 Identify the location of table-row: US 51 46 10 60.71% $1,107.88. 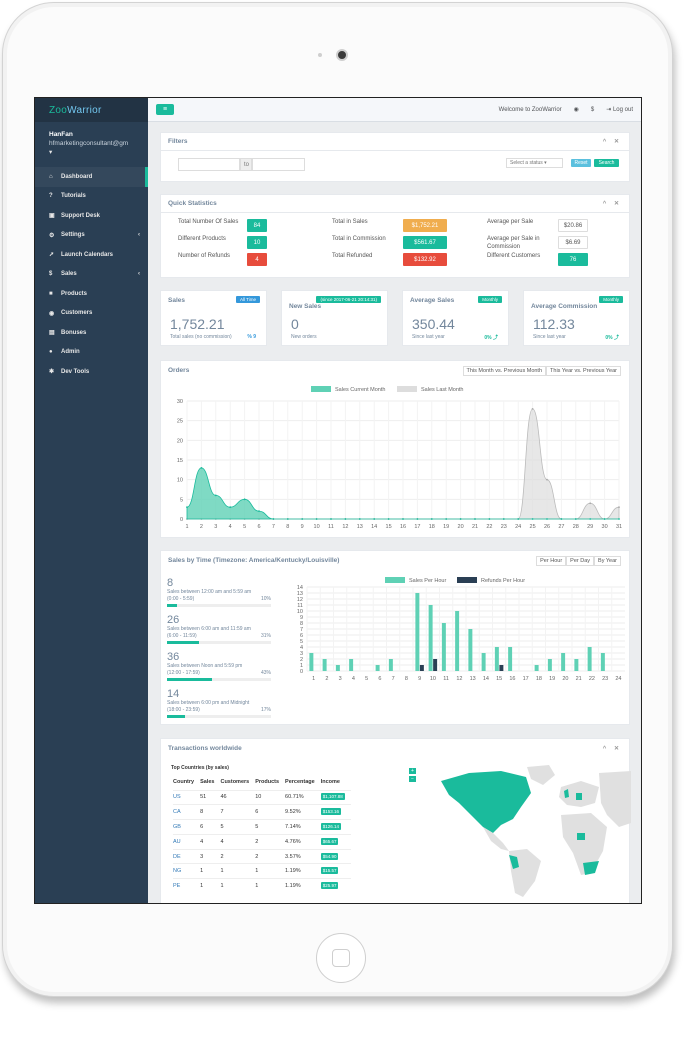
(262, 797).